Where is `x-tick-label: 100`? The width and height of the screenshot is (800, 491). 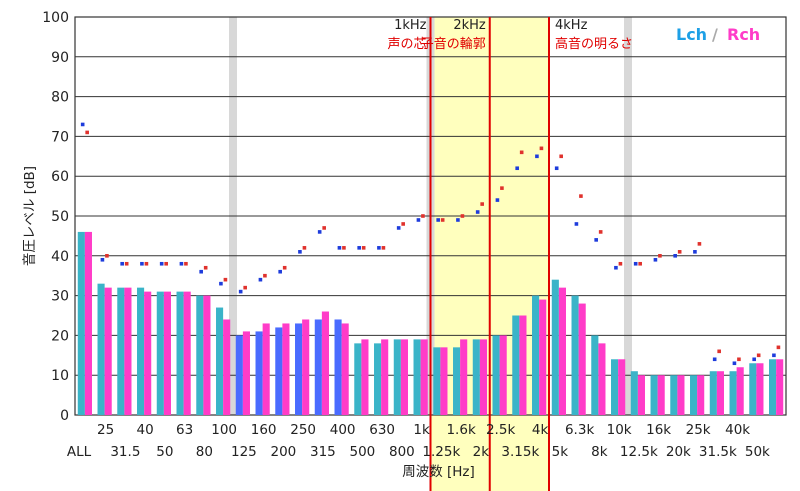
x-tick-label: 100 is located at coordinates (224, 430).